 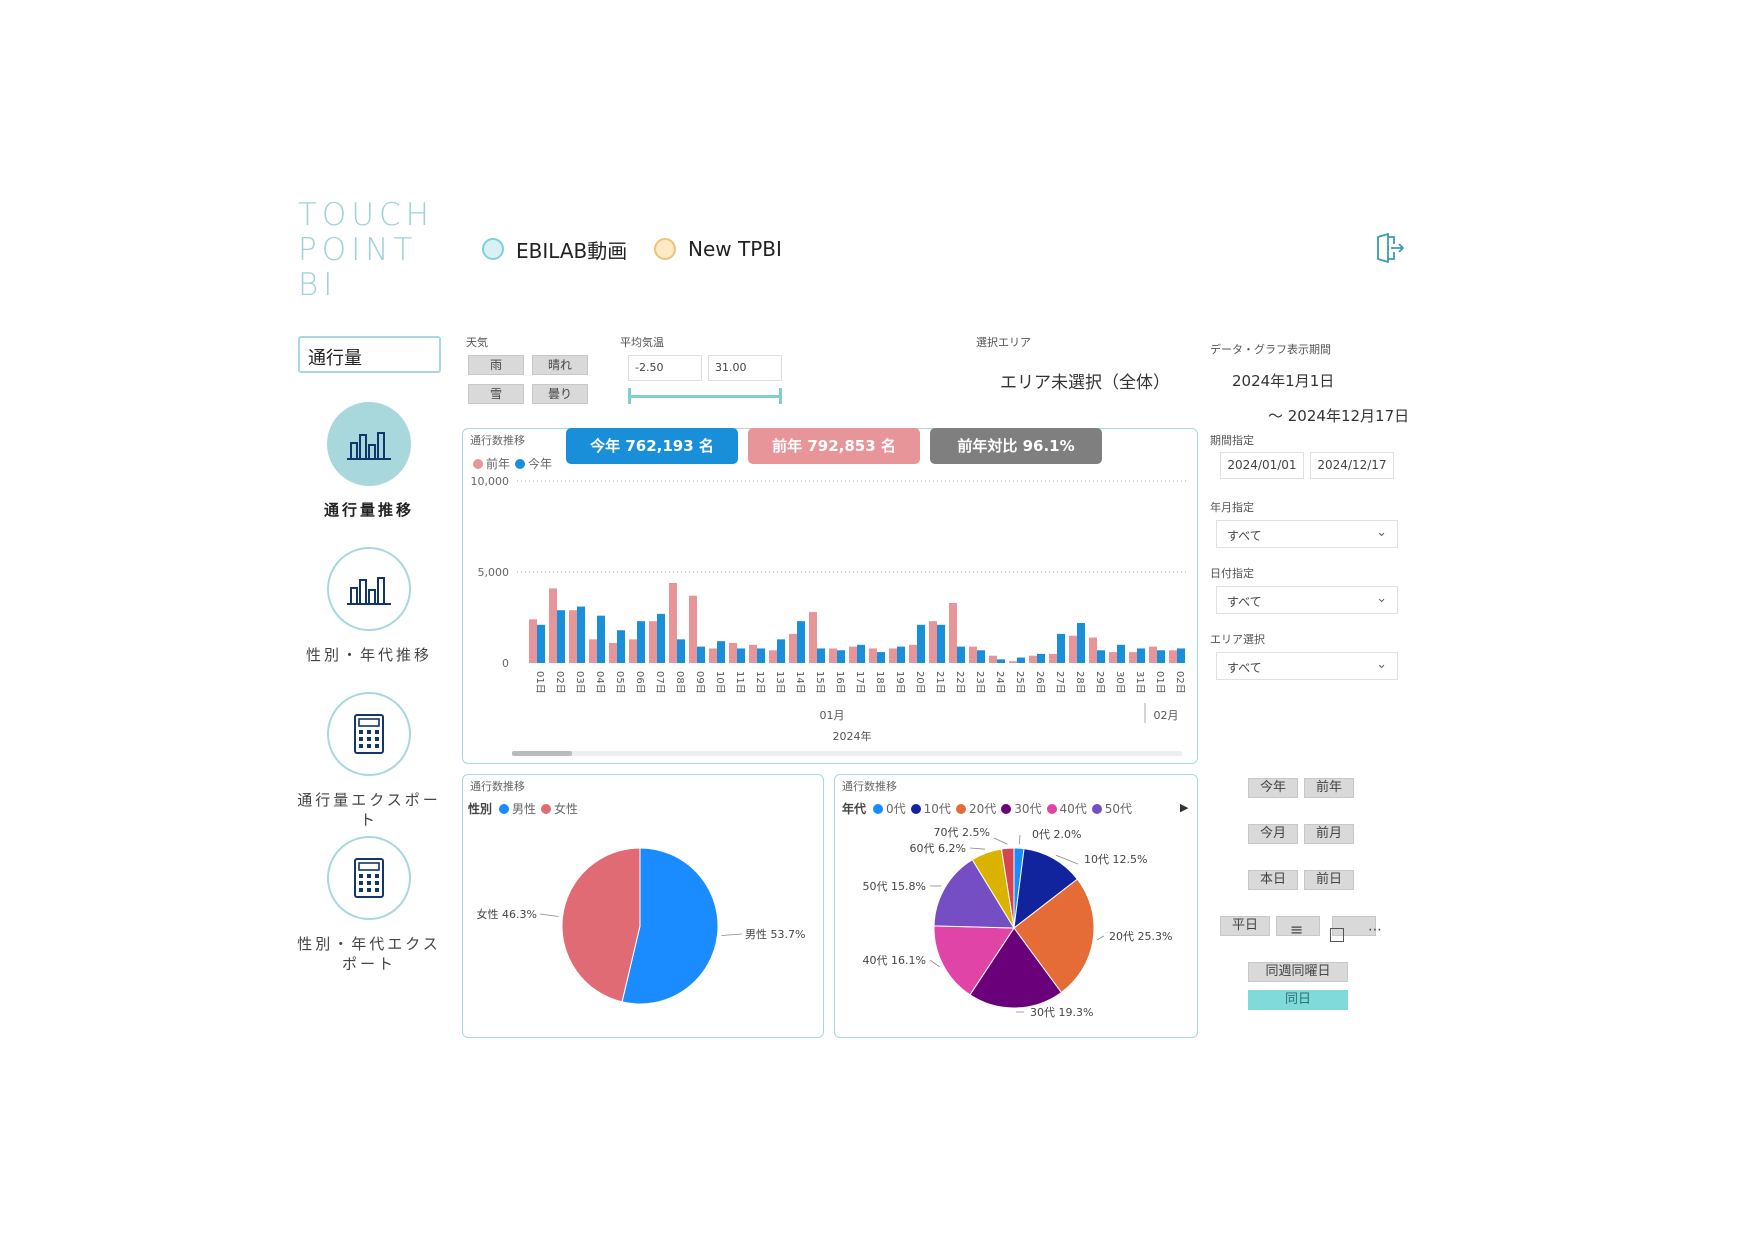 I want to click on temperature-slider, so click(x=706, y=396).